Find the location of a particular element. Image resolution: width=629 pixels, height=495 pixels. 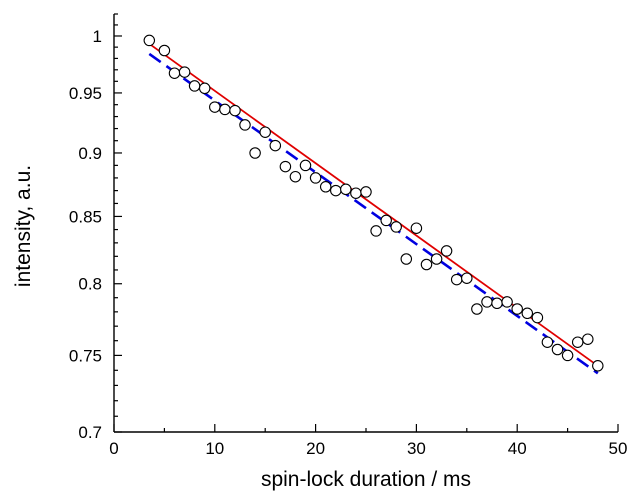

y-tick-label: 0.8 is located at coordinates (90, 284).